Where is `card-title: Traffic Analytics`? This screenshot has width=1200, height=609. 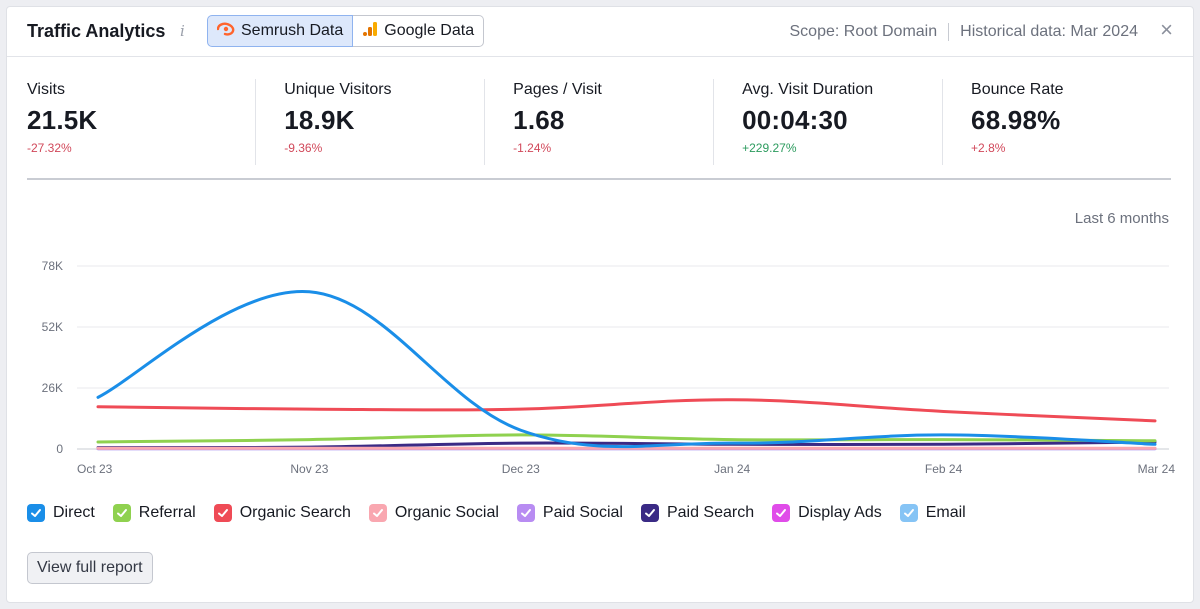 card-title: Traffic Analytics is located at coordinates (96, 31).